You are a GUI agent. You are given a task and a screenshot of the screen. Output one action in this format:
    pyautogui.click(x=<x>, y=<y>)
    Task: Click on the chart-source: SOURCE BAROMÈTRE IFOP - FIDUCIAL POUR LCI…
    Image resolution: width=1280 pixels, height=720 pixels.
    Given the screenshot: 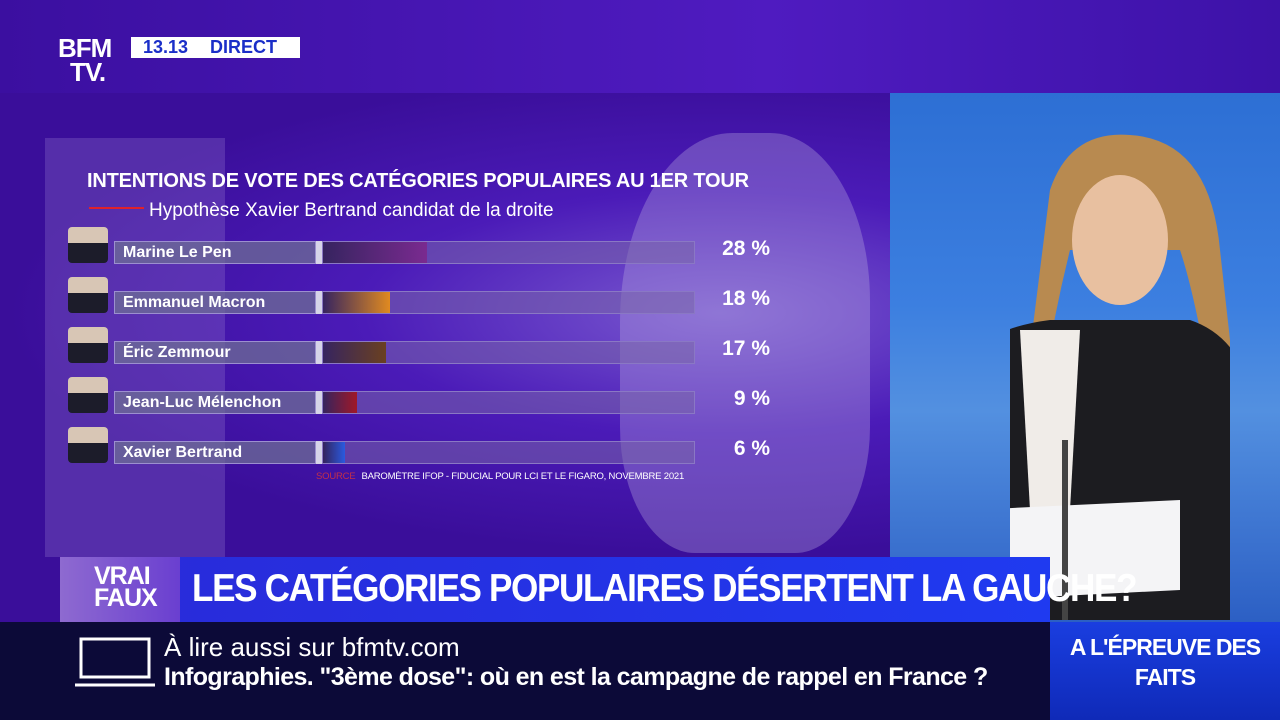 What is the action you would take?
    pyautogui.click(x=500, y=476)
    